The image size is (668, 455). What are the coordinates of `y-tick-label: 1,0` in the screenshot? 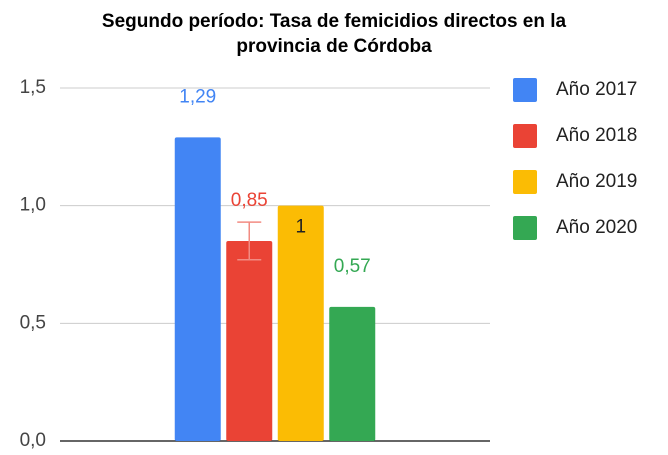 It's located at (33, 205).